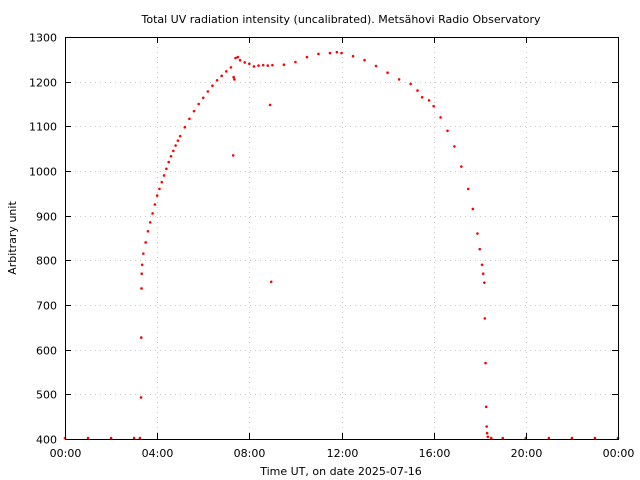  What do you see at coordinates (12, 238) in the screenshot?
I see `y-axis-label: Arbitrary unit` at bounding box center [12, 238].